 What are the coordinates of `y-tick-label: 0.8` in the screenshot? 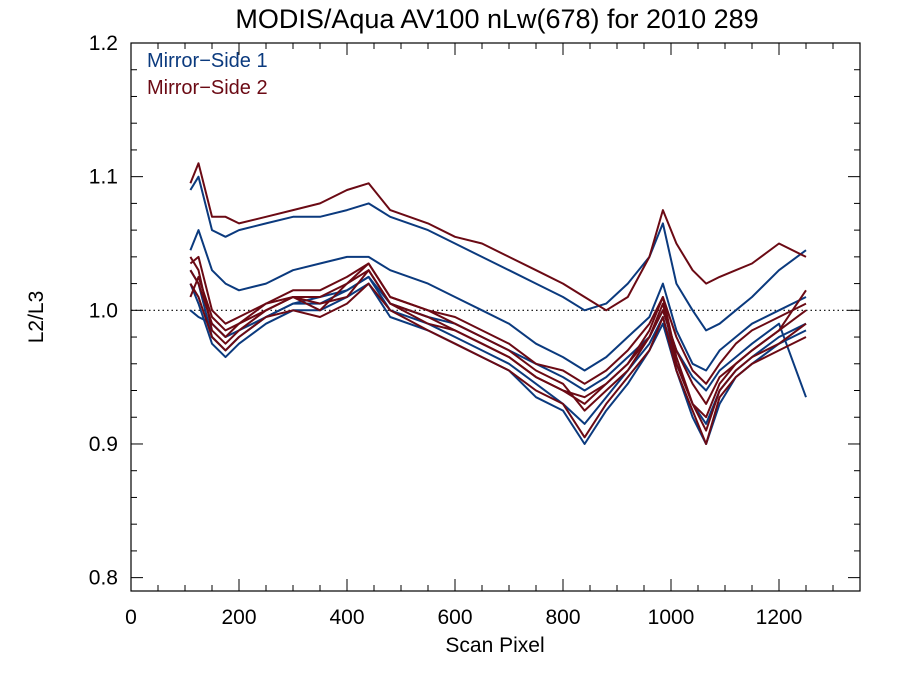 It's located at (103, 578).